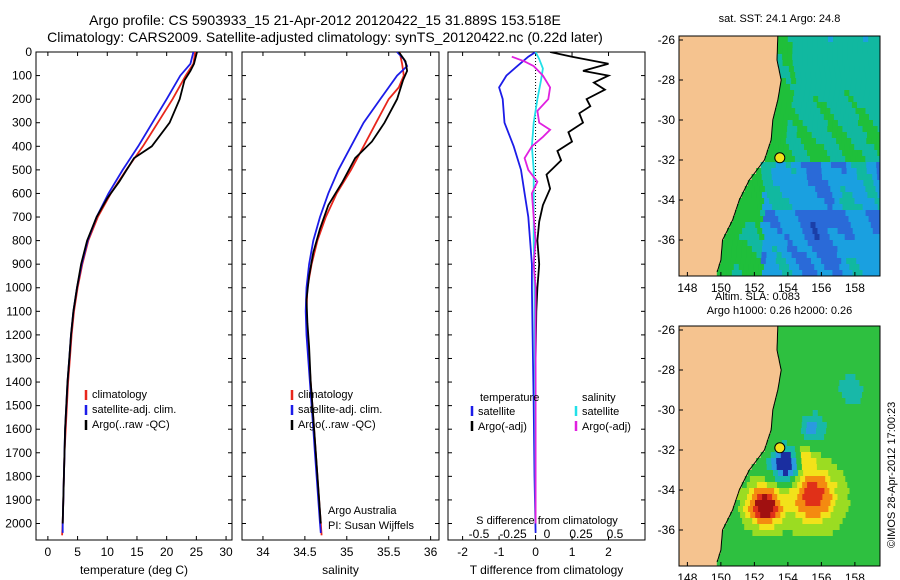  What do you see at coordinates (431, 552) in the screenshot?
I see `salinity-profile-xtick-label: 36` at bounding box center [431, 552].